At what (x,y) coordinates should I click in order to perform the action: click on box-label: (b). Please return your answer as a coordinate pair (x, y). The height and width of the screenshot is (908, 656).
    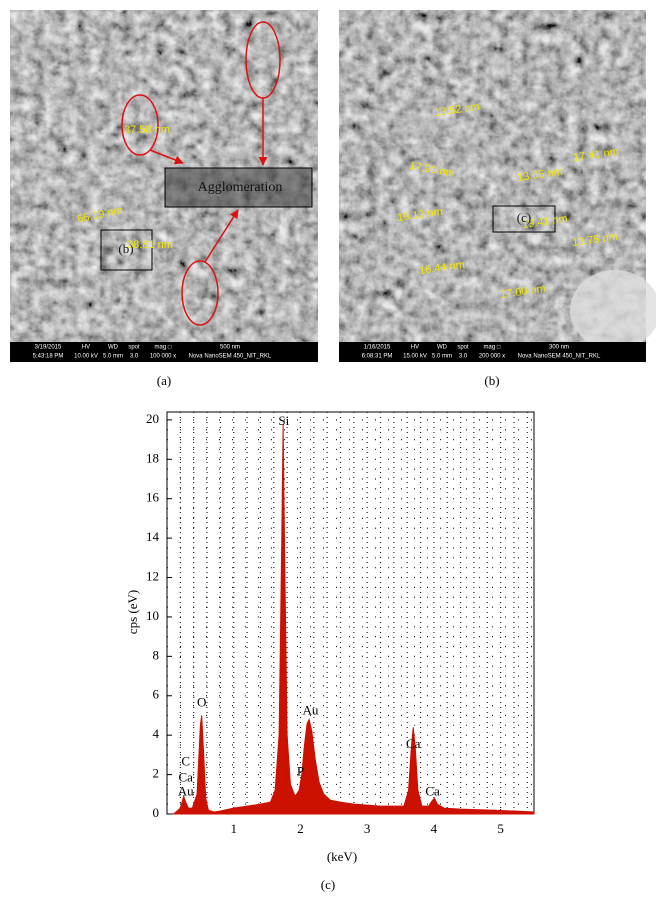
    Looking at the image, I should click on (125, 248).